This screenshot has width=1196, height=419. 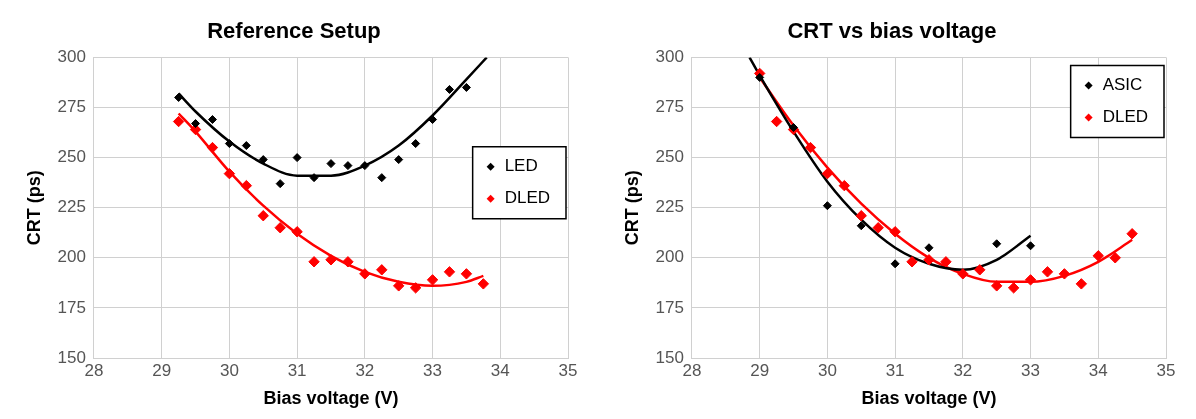 What do you see at coordinates (892, 31) in the screenshot?
I see `chart-title: CRT vs bias voltage` at bounding box center [892, 31].